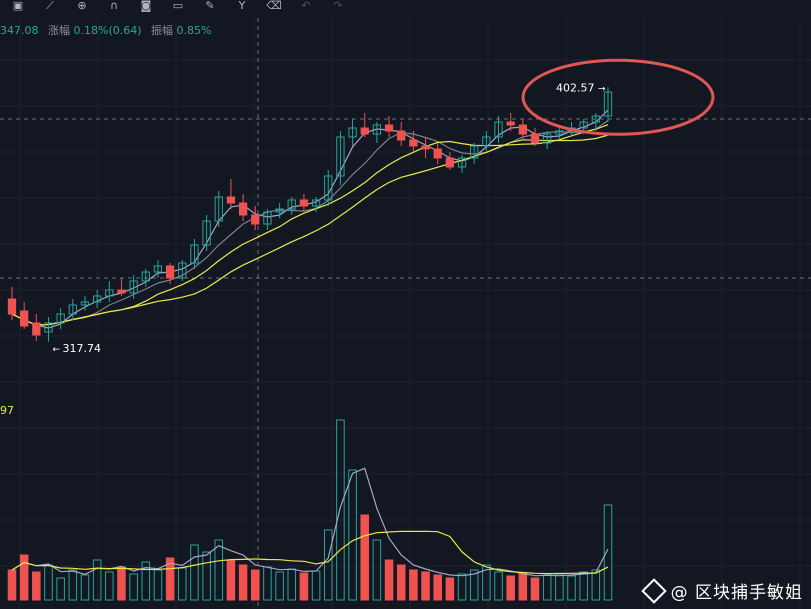 This screenshot has width=811, height=609. Describe the element at coordinates (178, 6) in the screenshot. I see `note-icon: ▭` at that location.